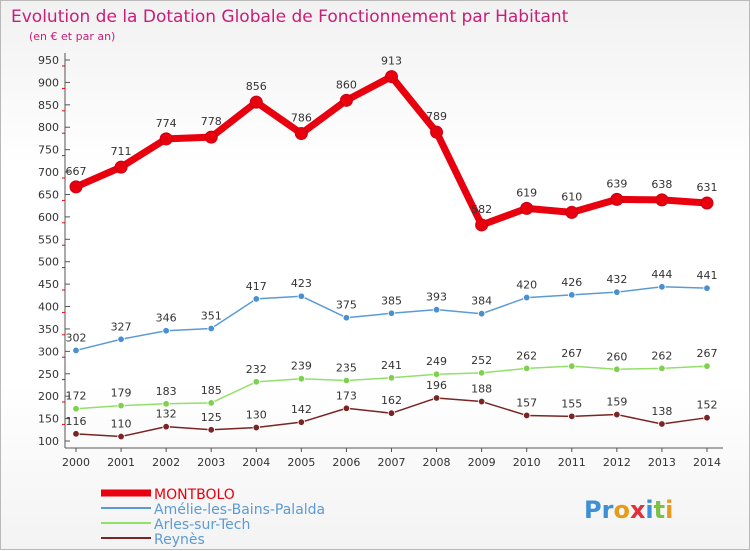 Image resolution: width=750 pixels, height=551 pixels. Describe the element at coordinates (76, 337) in the screenshot. I see `data-label: 302` at that location.